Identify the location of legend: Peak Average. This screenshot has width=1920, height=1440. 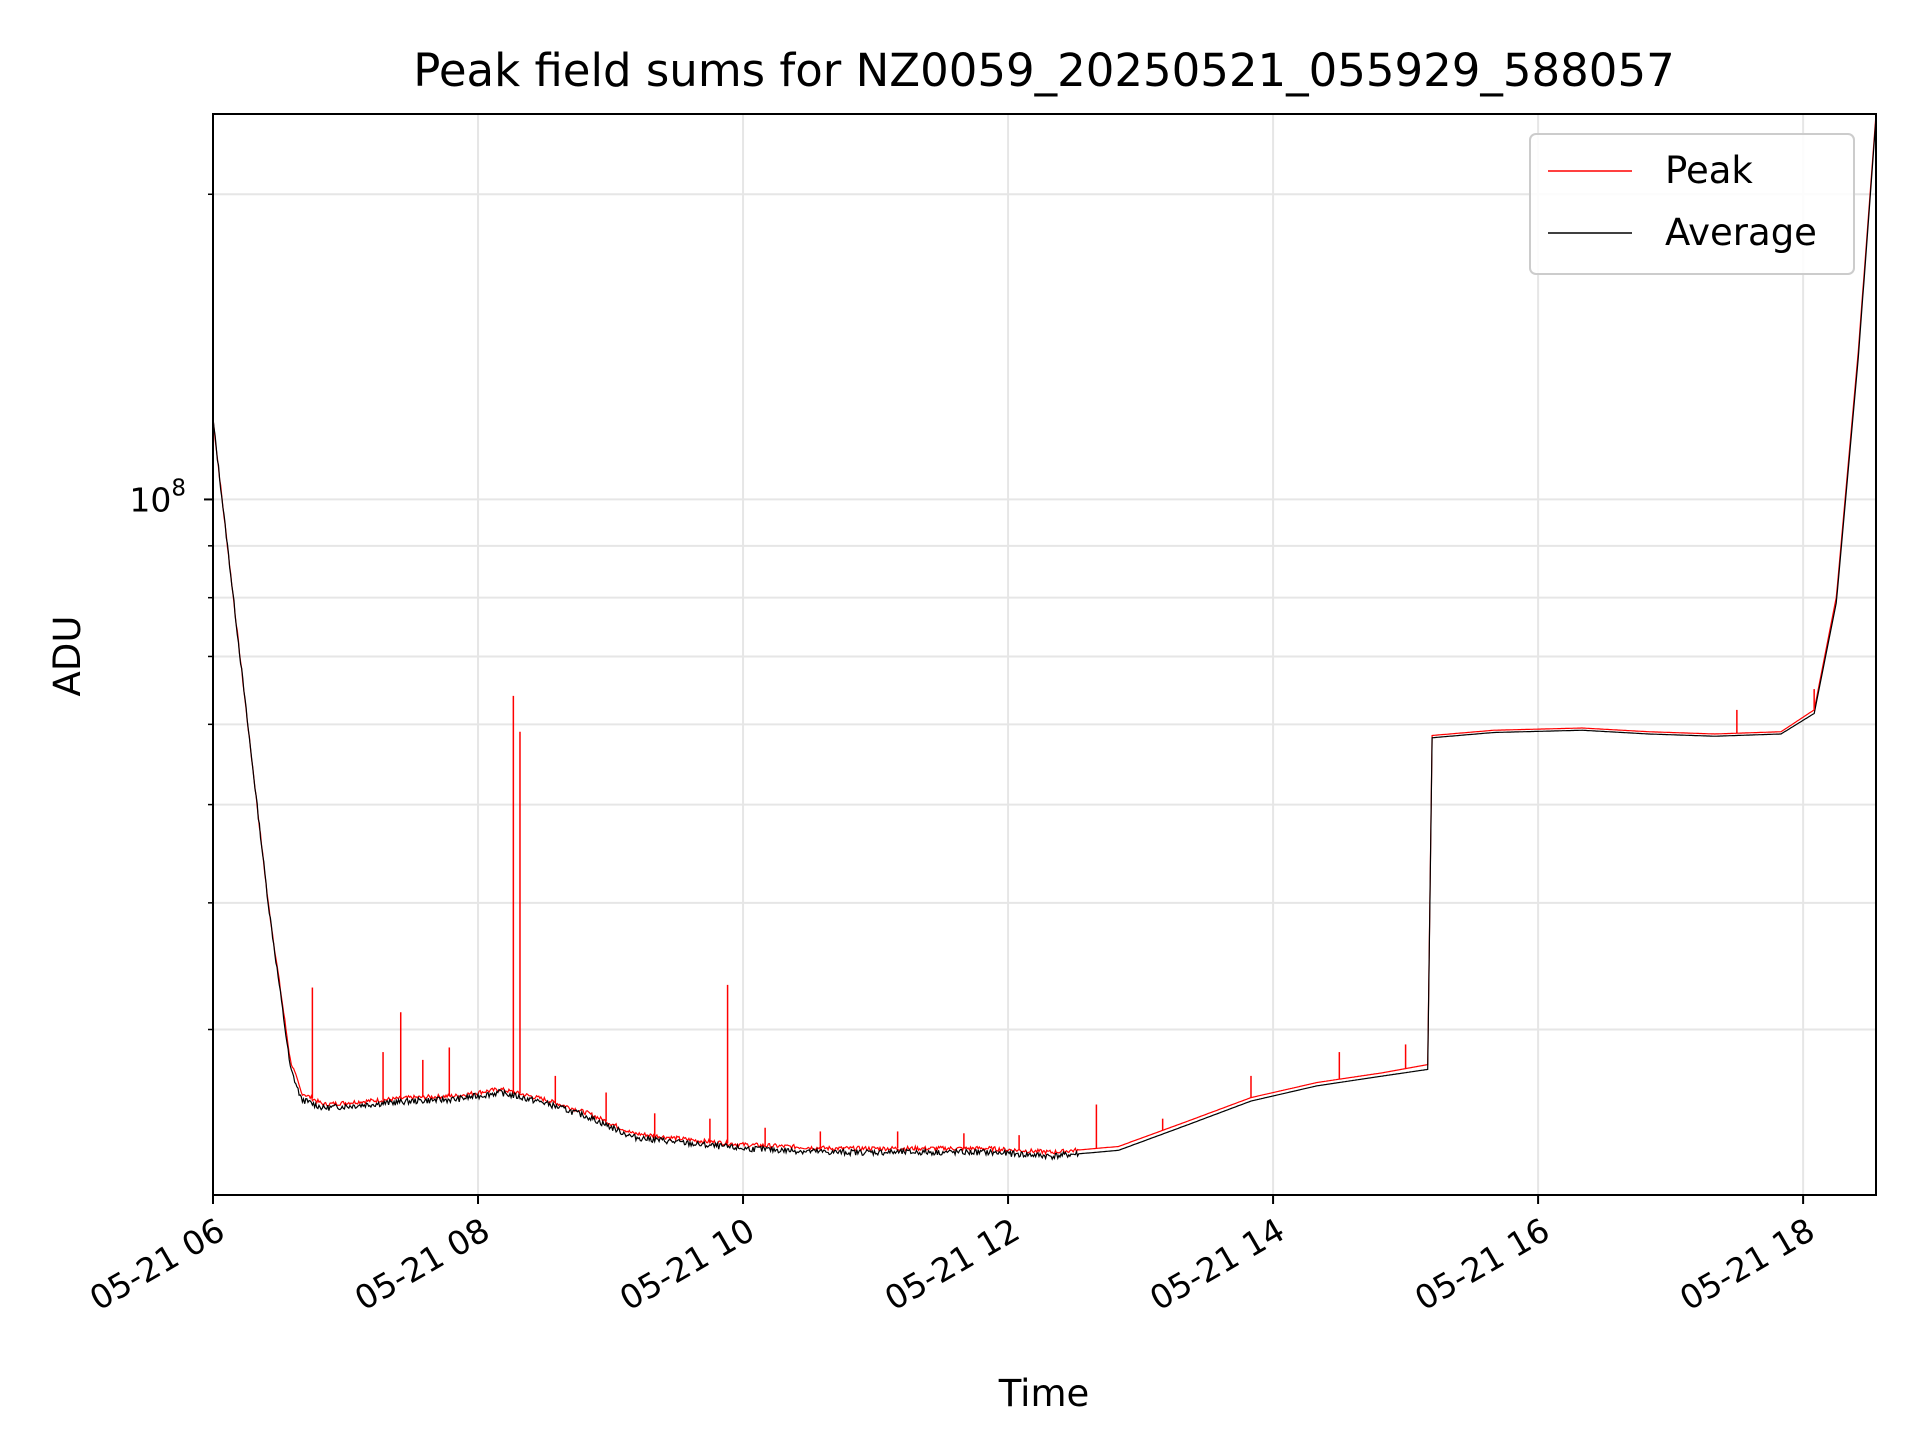
(1692, 204).